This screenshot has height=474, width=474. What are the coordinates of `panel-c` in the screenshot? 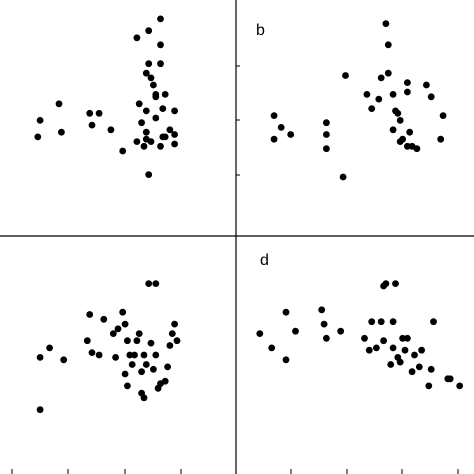 It's located at (108, 347).